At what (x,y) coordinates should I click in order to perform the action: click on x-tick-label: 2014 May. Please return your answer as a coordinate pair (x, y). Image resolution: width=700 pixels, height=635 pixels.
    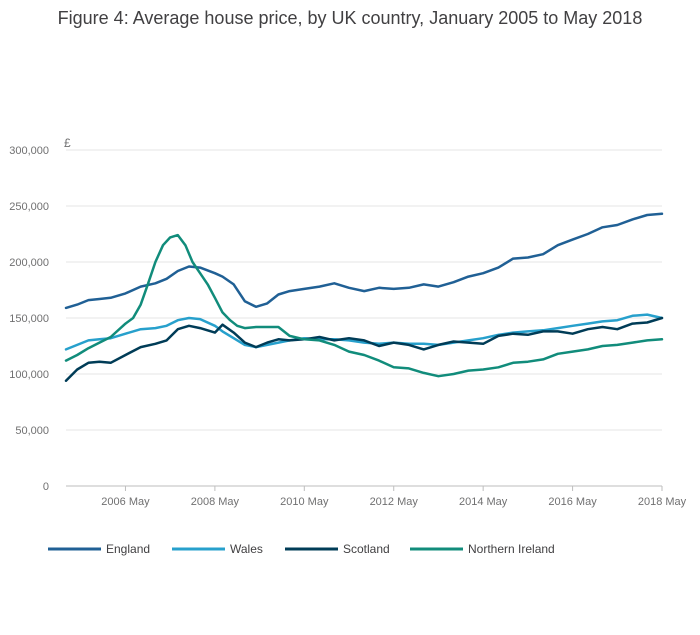
    Looking at the image, I should click on (483, 502).